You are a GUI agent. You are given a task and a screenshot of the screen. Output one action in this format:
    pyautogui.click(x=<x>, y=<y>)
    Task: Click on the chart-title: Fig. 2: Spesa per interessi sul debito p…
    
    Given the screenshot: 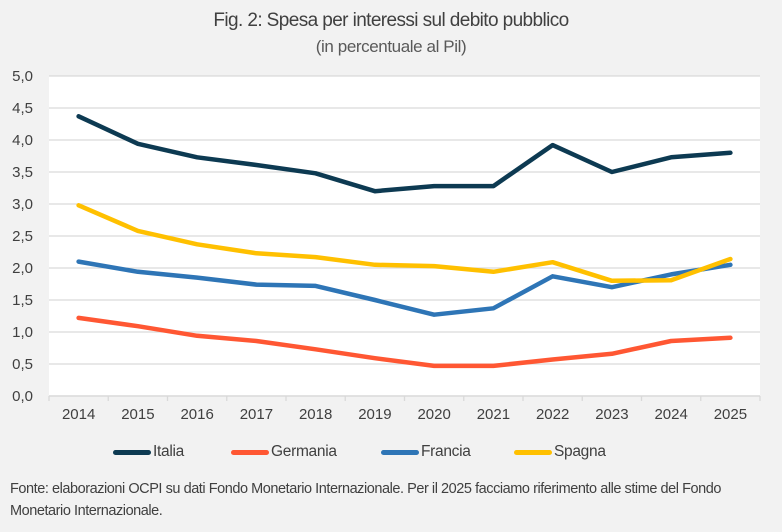 What is the action you would take?
    pyautogui.click(x=391, y=20)
    